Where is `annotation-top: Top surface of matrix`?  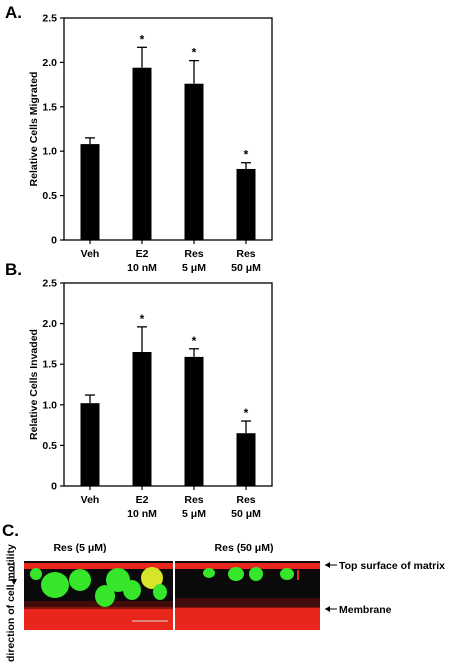 annotation-top: Top surface of matrix is located at coordinates (392, 566).